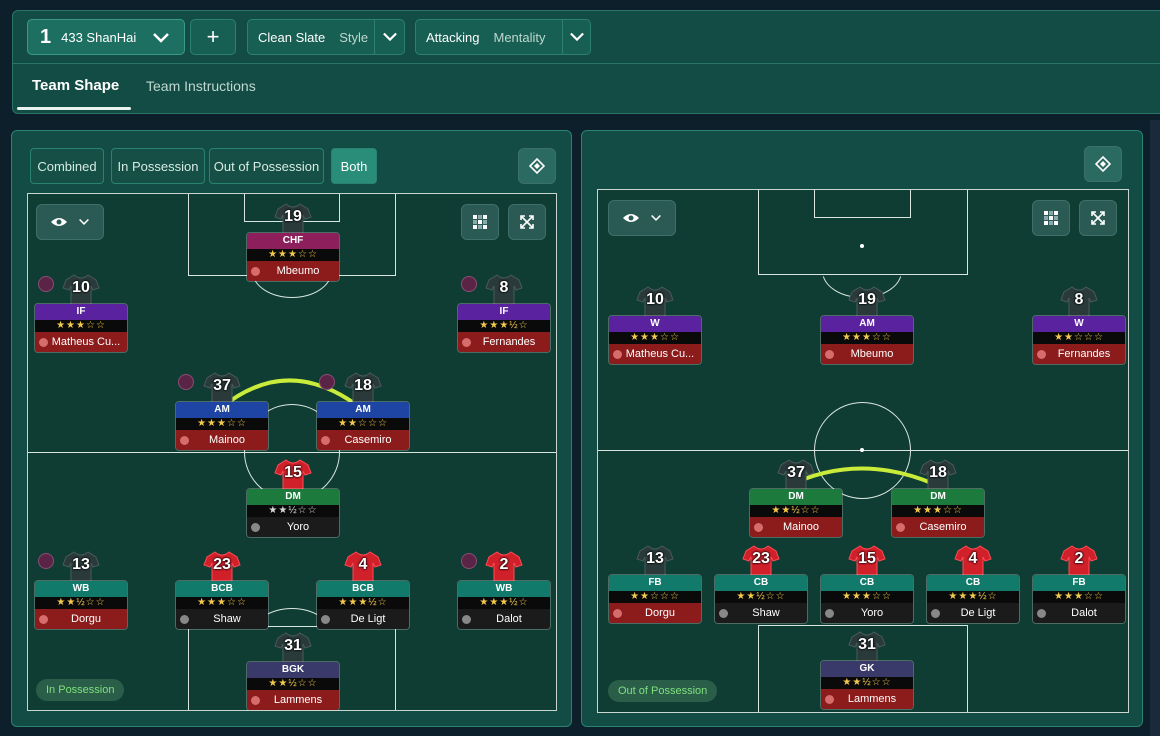 Image resolution: width=1160 pixels, height=736 pixels. Describe the element at coordinates (867, 613) in the screenshot. I see `player-name-row: Yoro` at that location.